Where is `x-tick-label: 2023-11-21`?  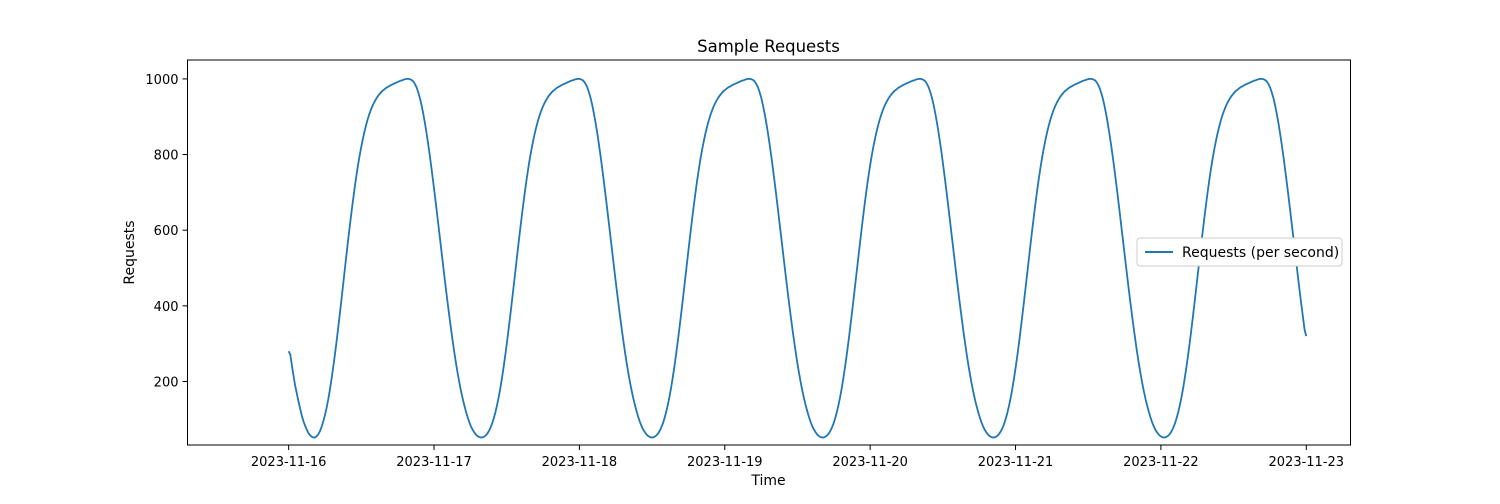 x-tick-label: 2023-11-21 is located at coordinates (1016, 462).